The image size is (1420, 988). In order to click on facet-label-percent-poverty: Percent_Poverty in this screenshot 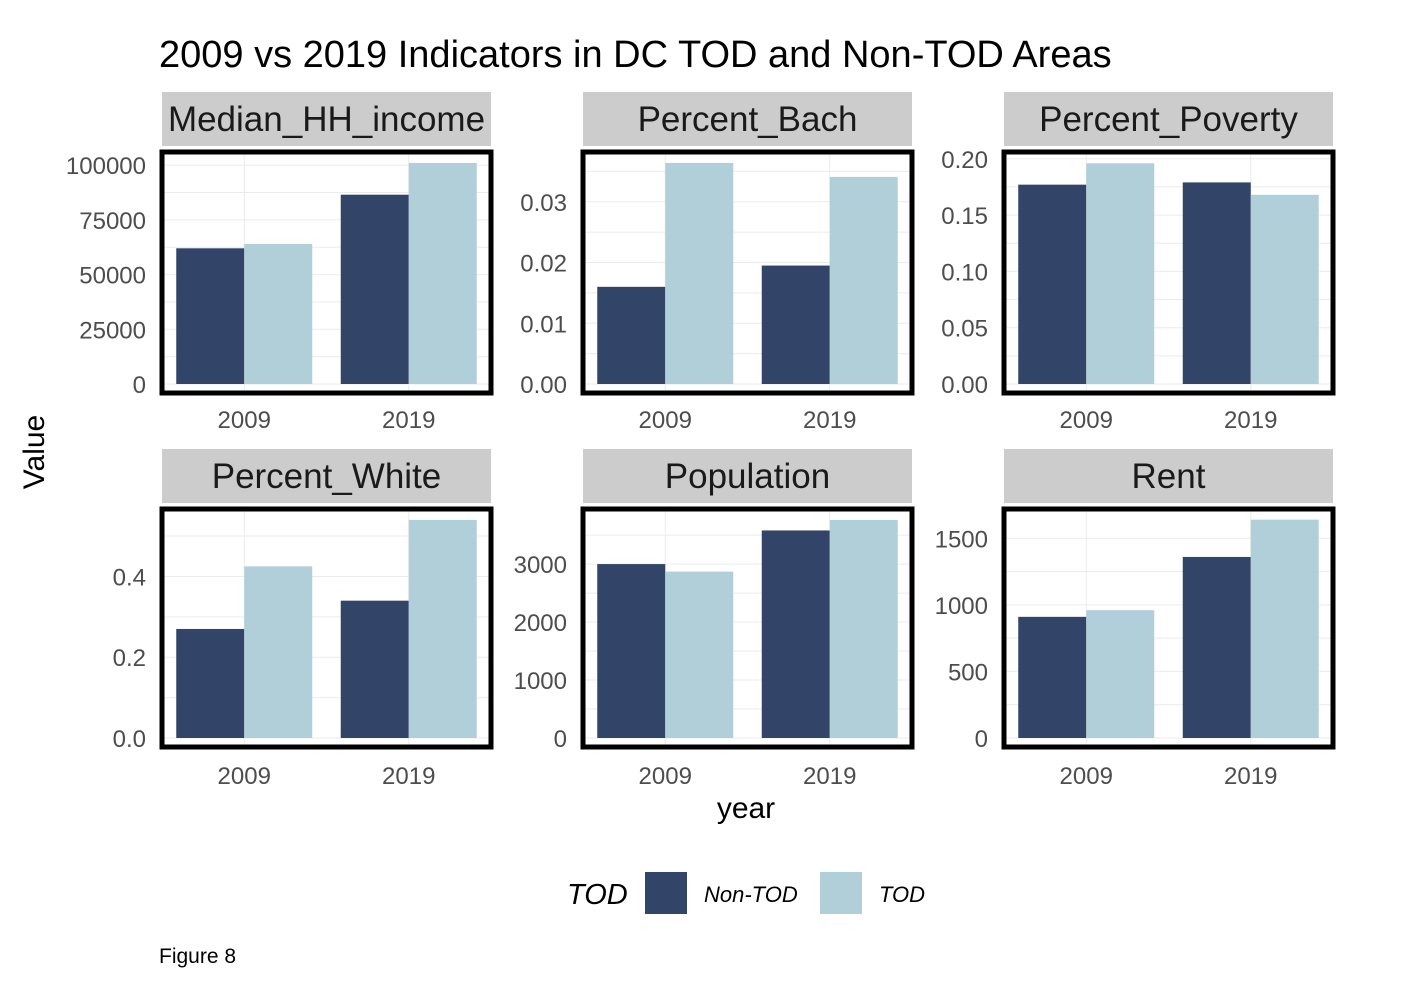, I will do `click(1168, 119)`.